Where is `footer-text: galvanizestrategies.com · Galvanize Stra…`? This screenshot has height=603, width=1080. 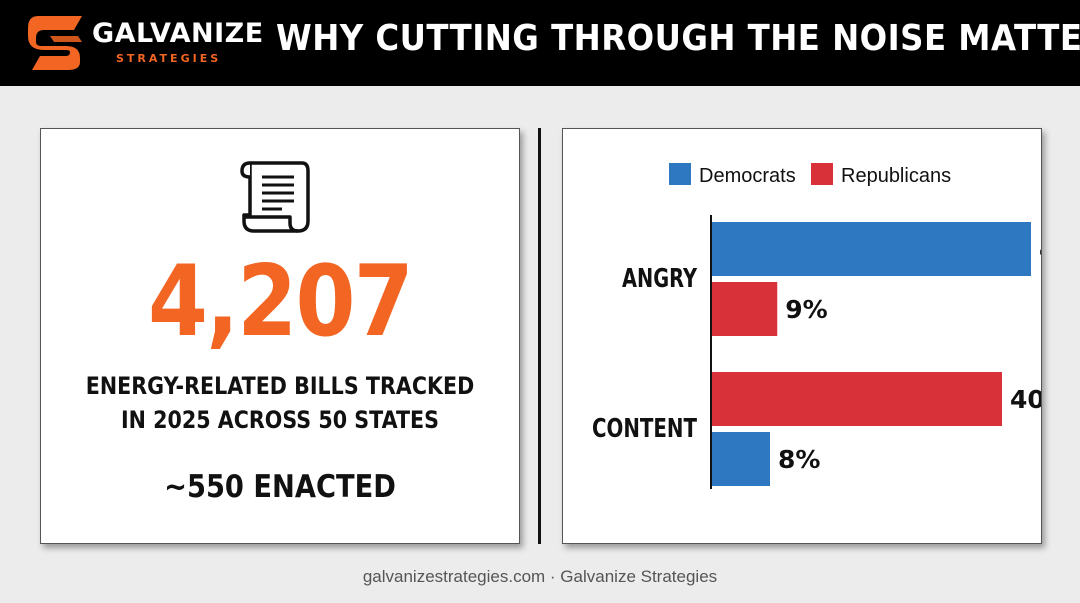 footer-text: galvanizestrategies.com · Galvanize Stra… is located at coordinates (540, 576).